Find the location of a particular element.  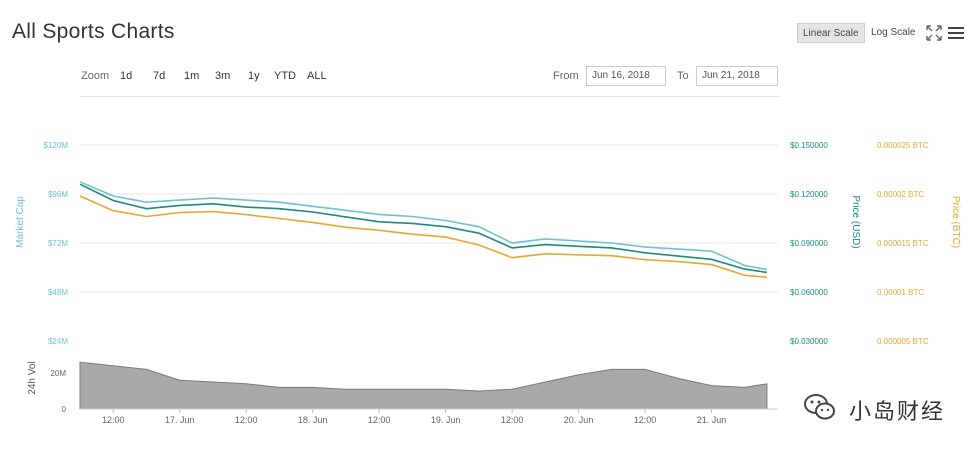

market-cap-axis-label: Market Cap is located at coordinates (20, 222).